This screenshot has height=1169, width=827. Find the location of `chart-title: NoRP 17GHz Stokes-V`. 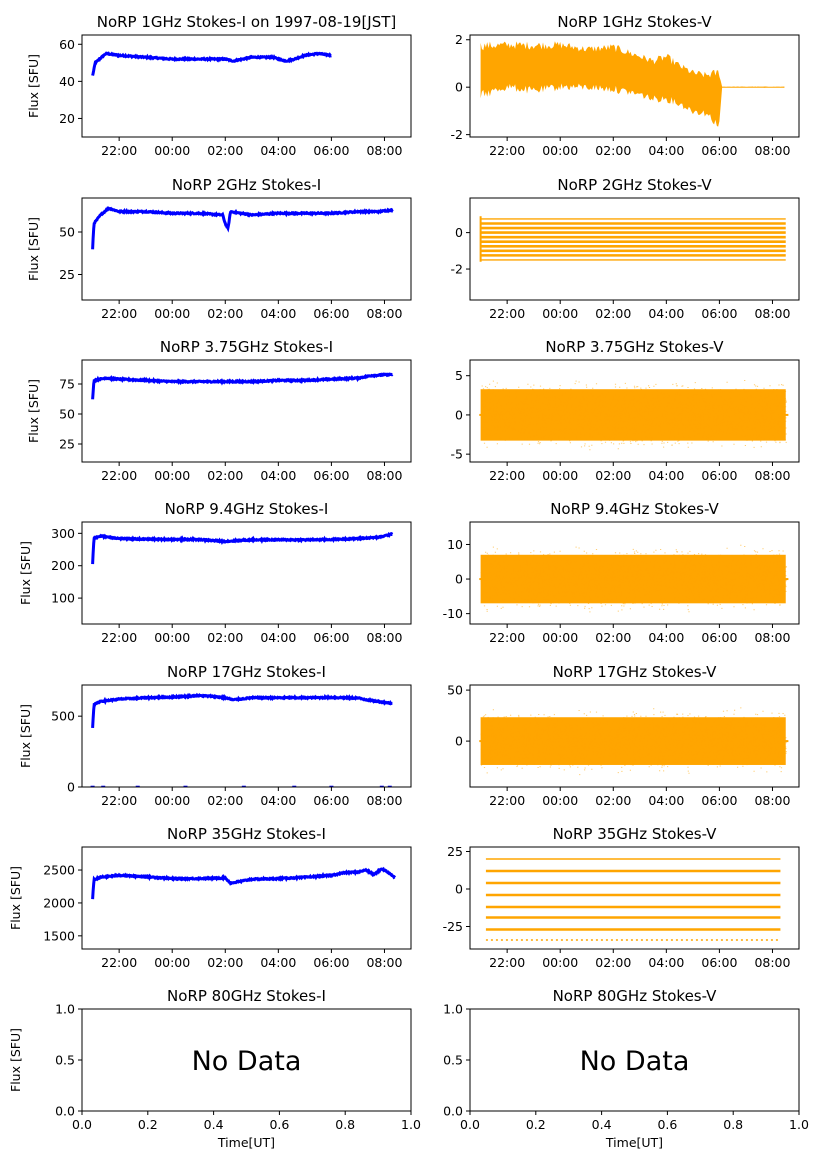

chart-title: NoRP 17GHz Stokes-V is located at coordinates (635, 672).